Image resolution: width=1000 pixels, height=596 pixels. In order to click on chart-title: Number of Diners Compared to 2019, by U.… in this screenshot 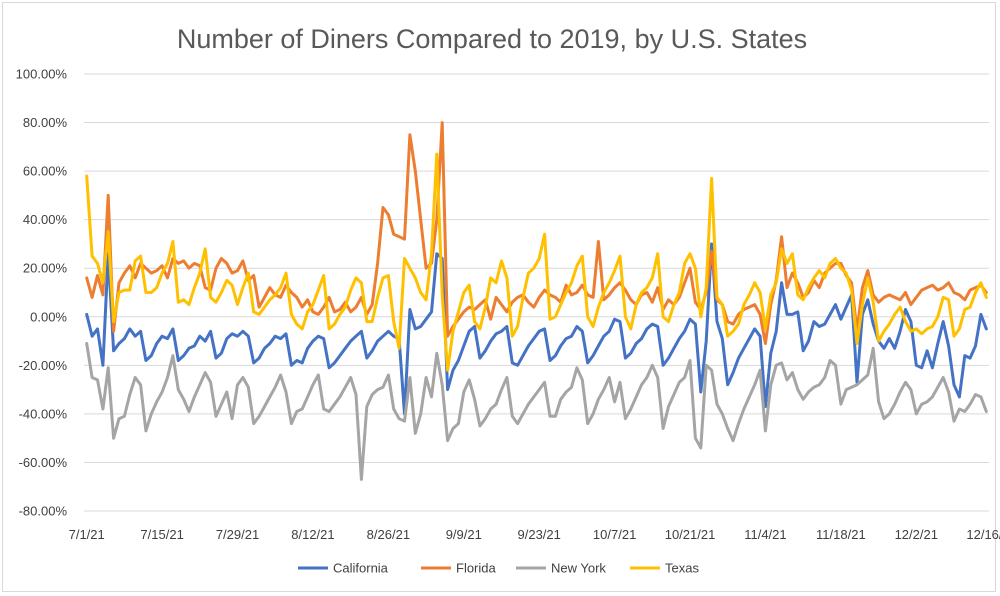, I will do `click(492, 39)`.